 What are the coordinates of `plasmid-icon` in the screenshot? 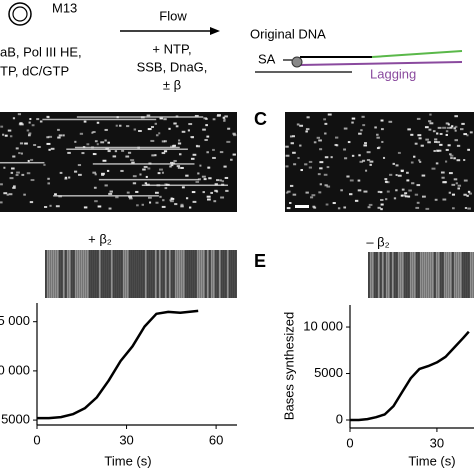 It's located at (20, 14).